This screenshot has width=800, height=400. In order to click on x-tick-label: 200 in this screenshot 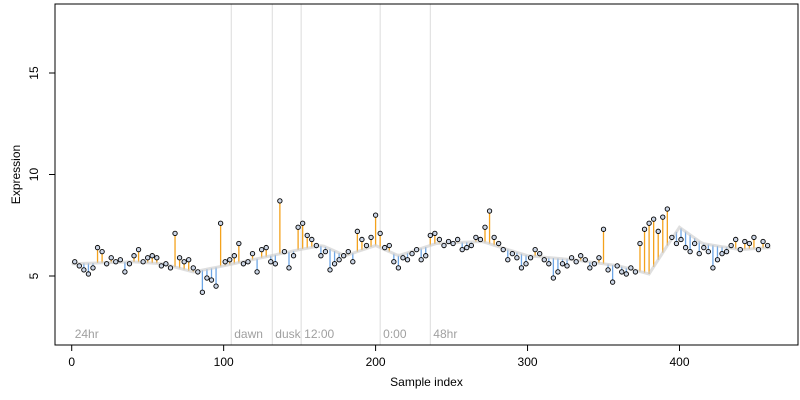, I will do `click(376, 362)`.